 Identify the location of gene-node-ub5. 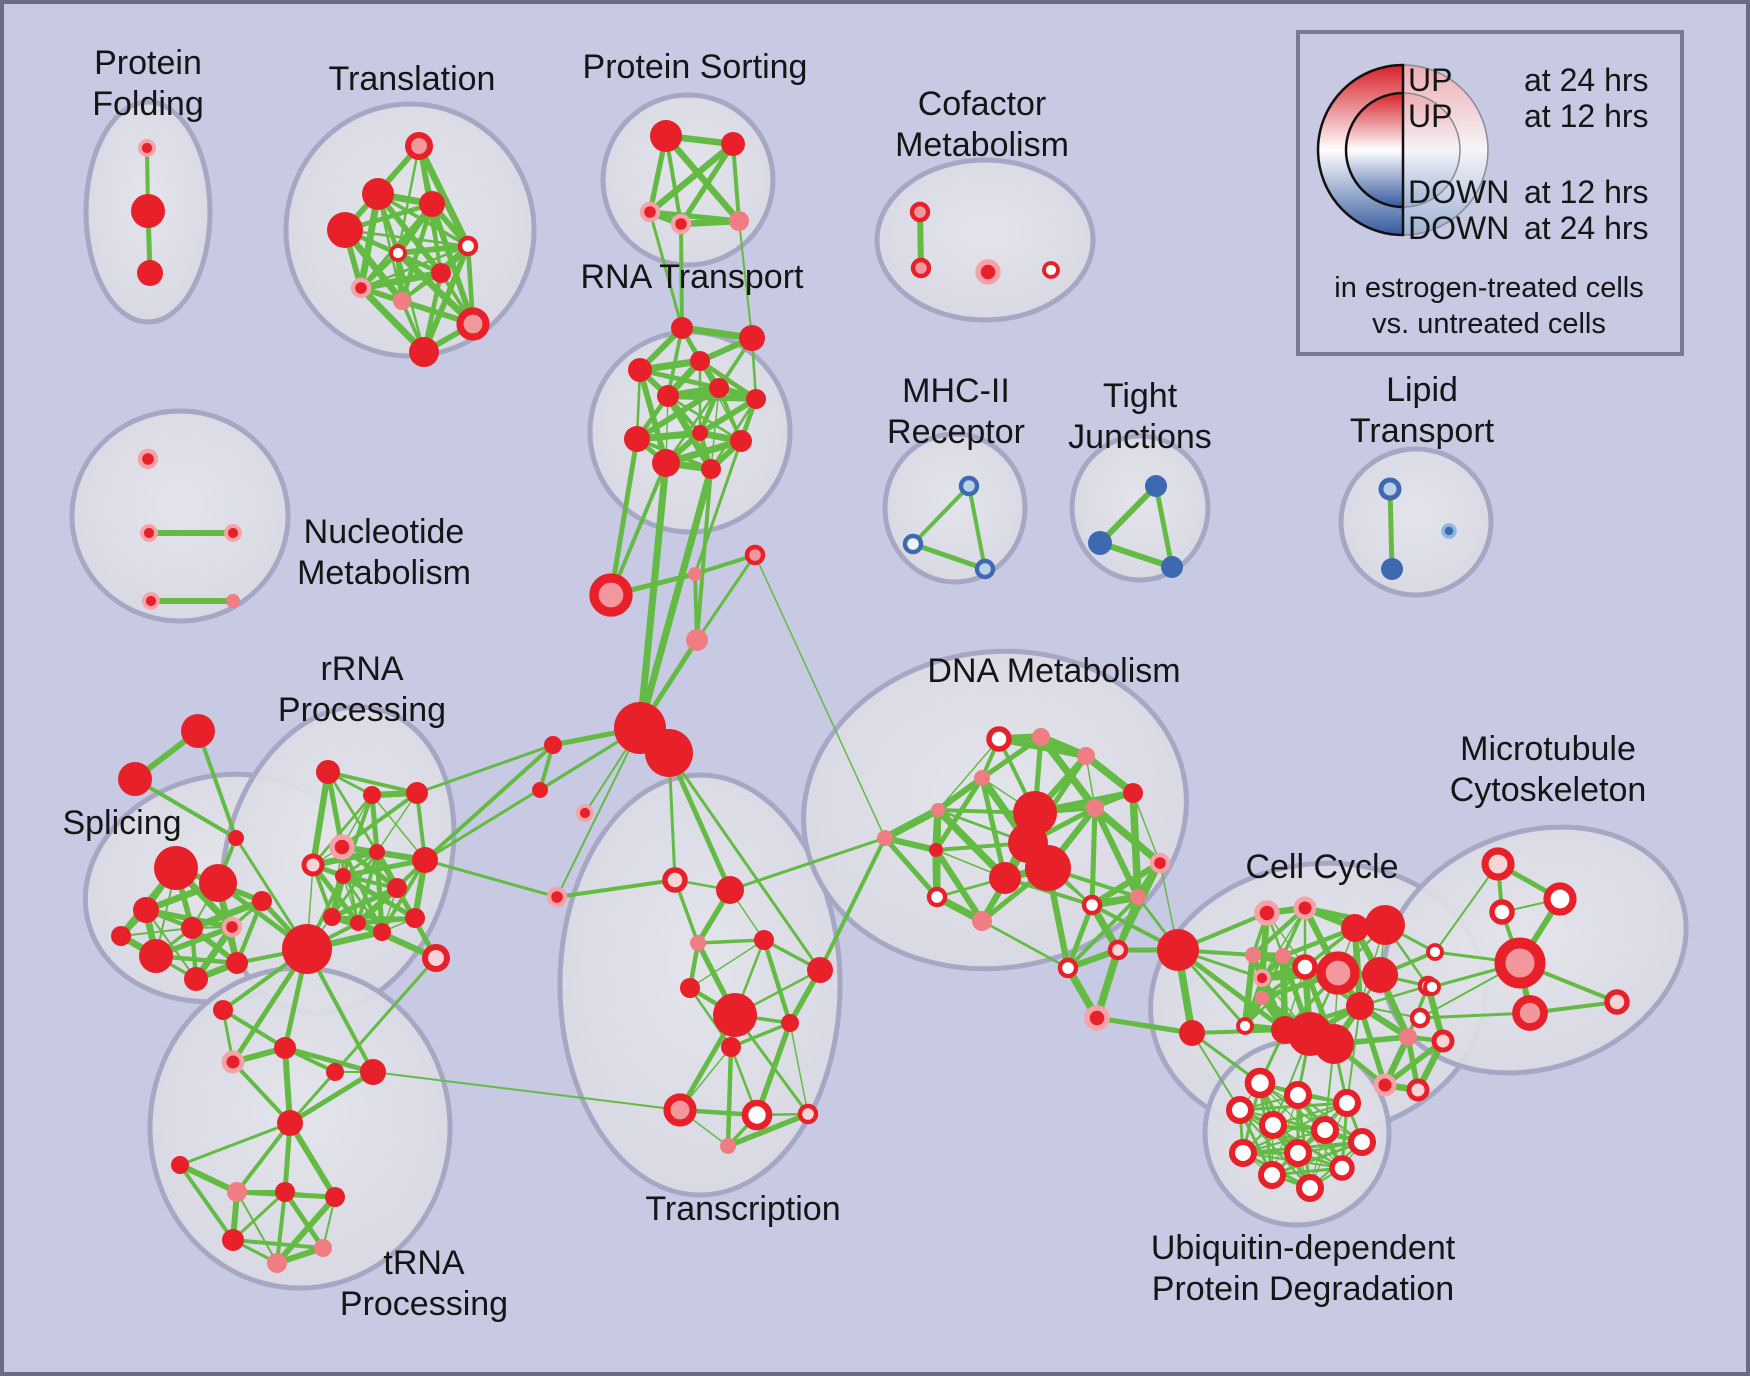
(1273, 1125).